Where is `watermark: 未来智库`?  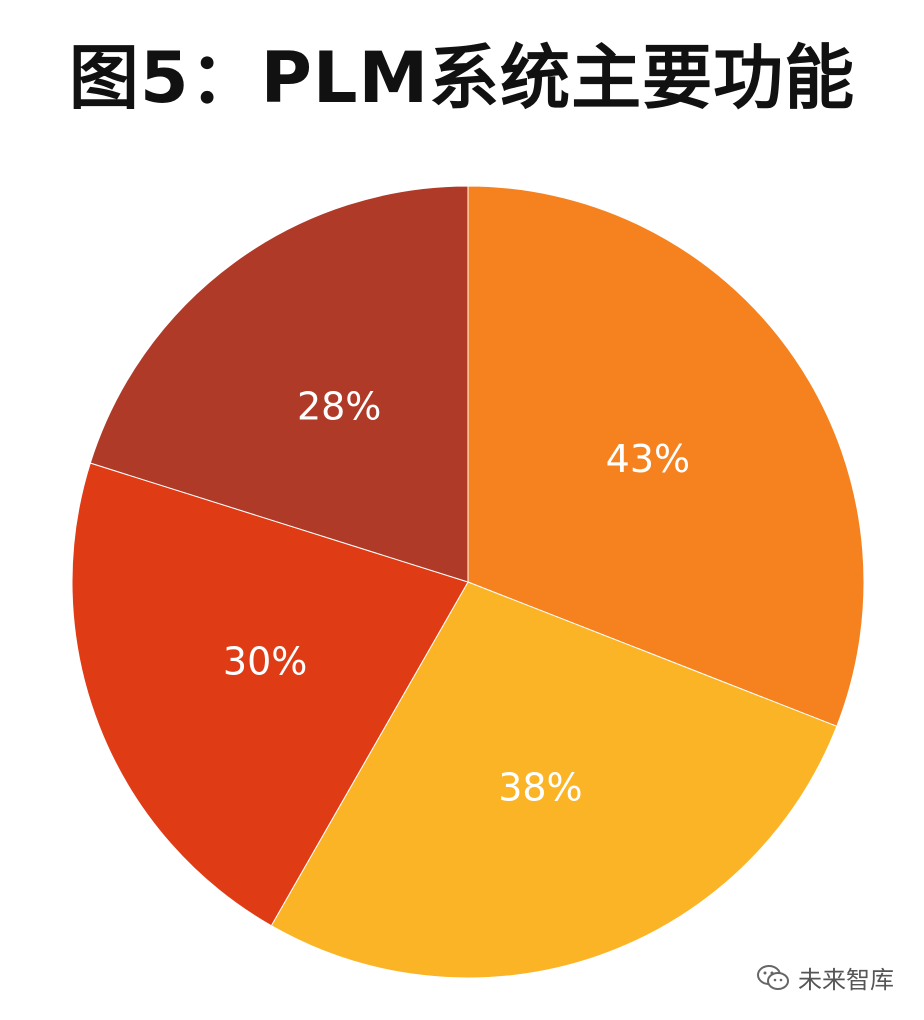 watermark: 未来智库 is located at coordinates (825, 977).